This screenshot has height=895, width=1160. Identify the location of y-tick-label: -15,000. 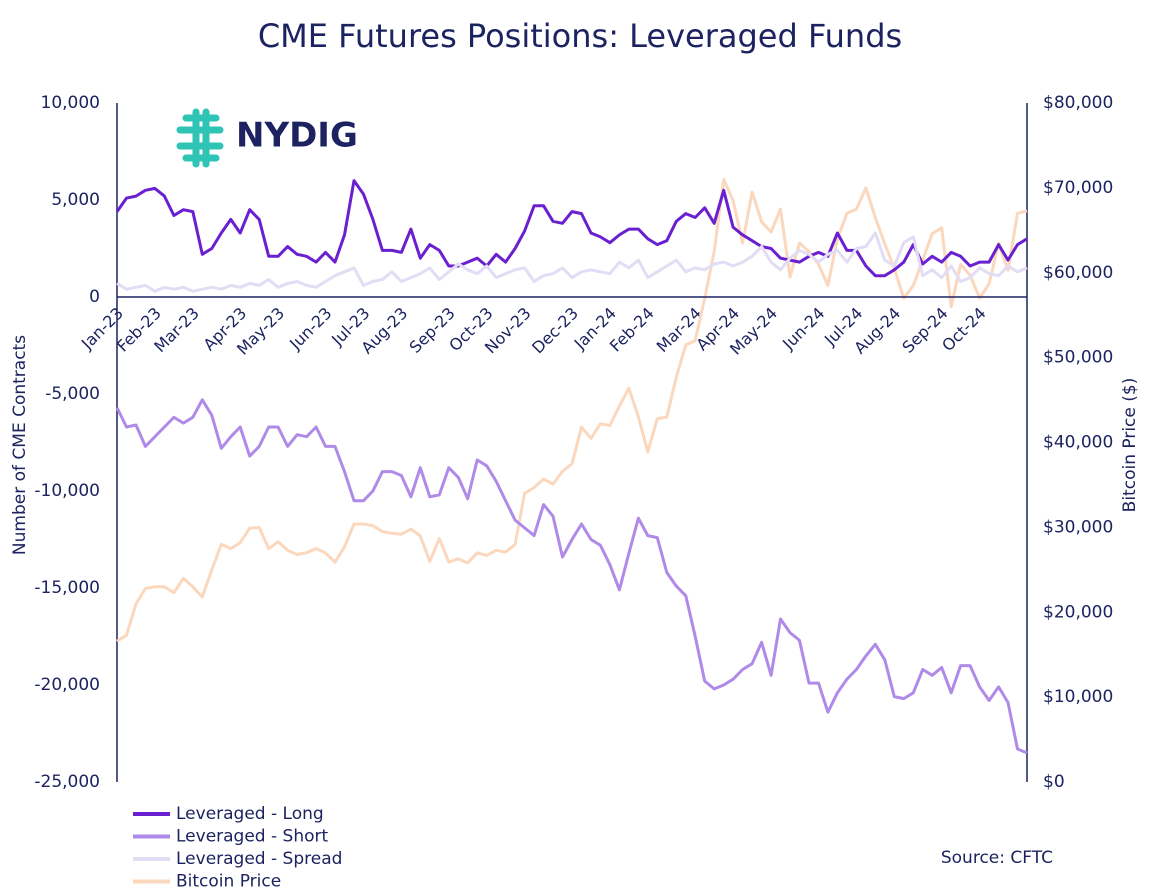
(67, 588).